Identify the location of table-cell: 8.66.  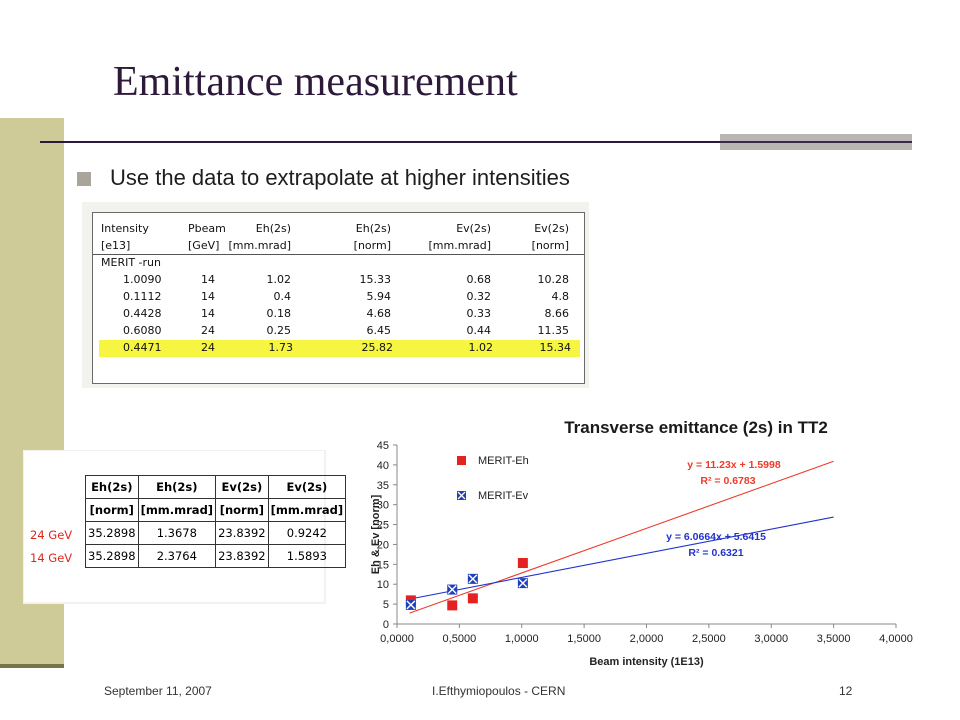
(557, 313).